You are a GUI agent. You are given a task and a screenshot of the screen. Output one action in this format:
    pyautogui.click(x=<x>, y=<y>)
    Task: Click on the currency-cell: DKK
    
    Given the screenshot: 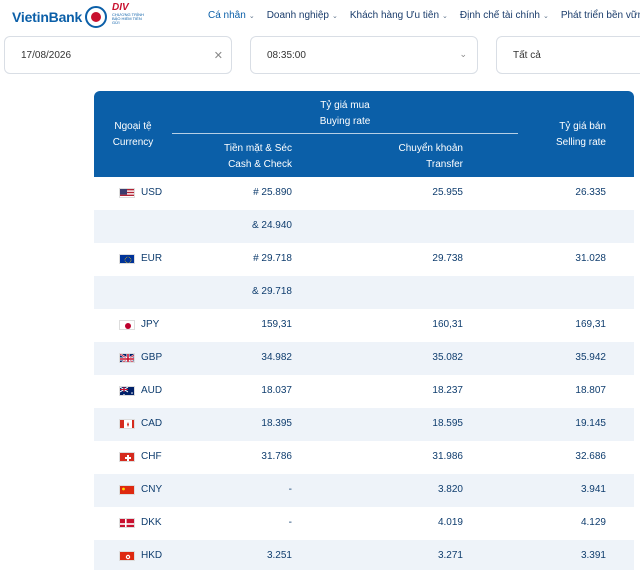 What is the action you would take?
    pyautogui.click(x=140, y=522)
    